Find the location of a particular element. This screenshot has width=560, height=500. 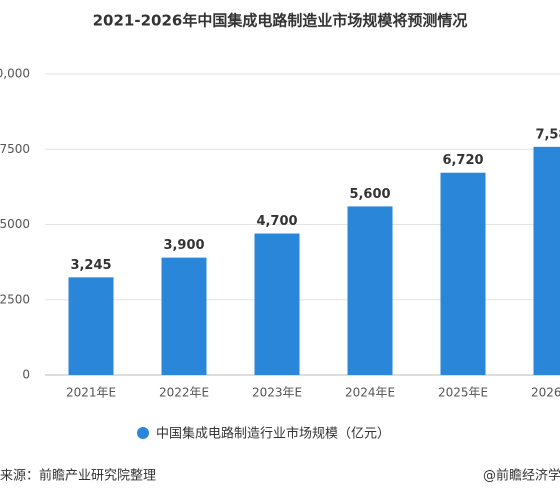

y-tick-label: 10,000 is located at coordinates (15, 74).